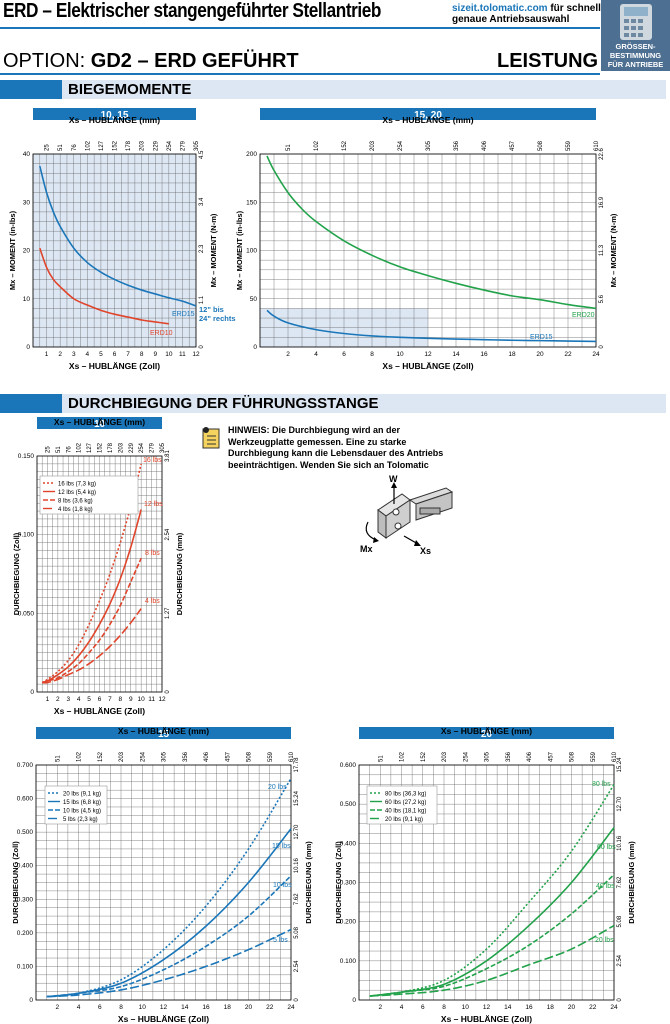 Image resolution: width=670 pixels, height=1024 pixels. Describe the element at coordinates (568, 354) in the screenshot. I see `x-tick-label: 22` at that location.